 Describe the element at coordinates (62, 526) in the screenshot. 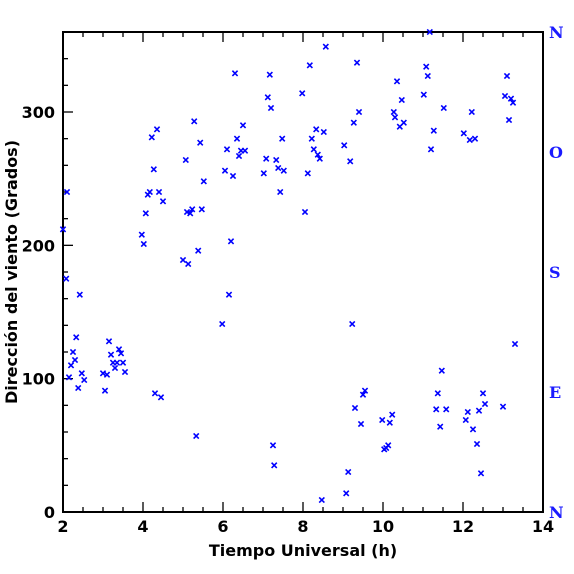

I see `x-tick-label: 2` at that location.